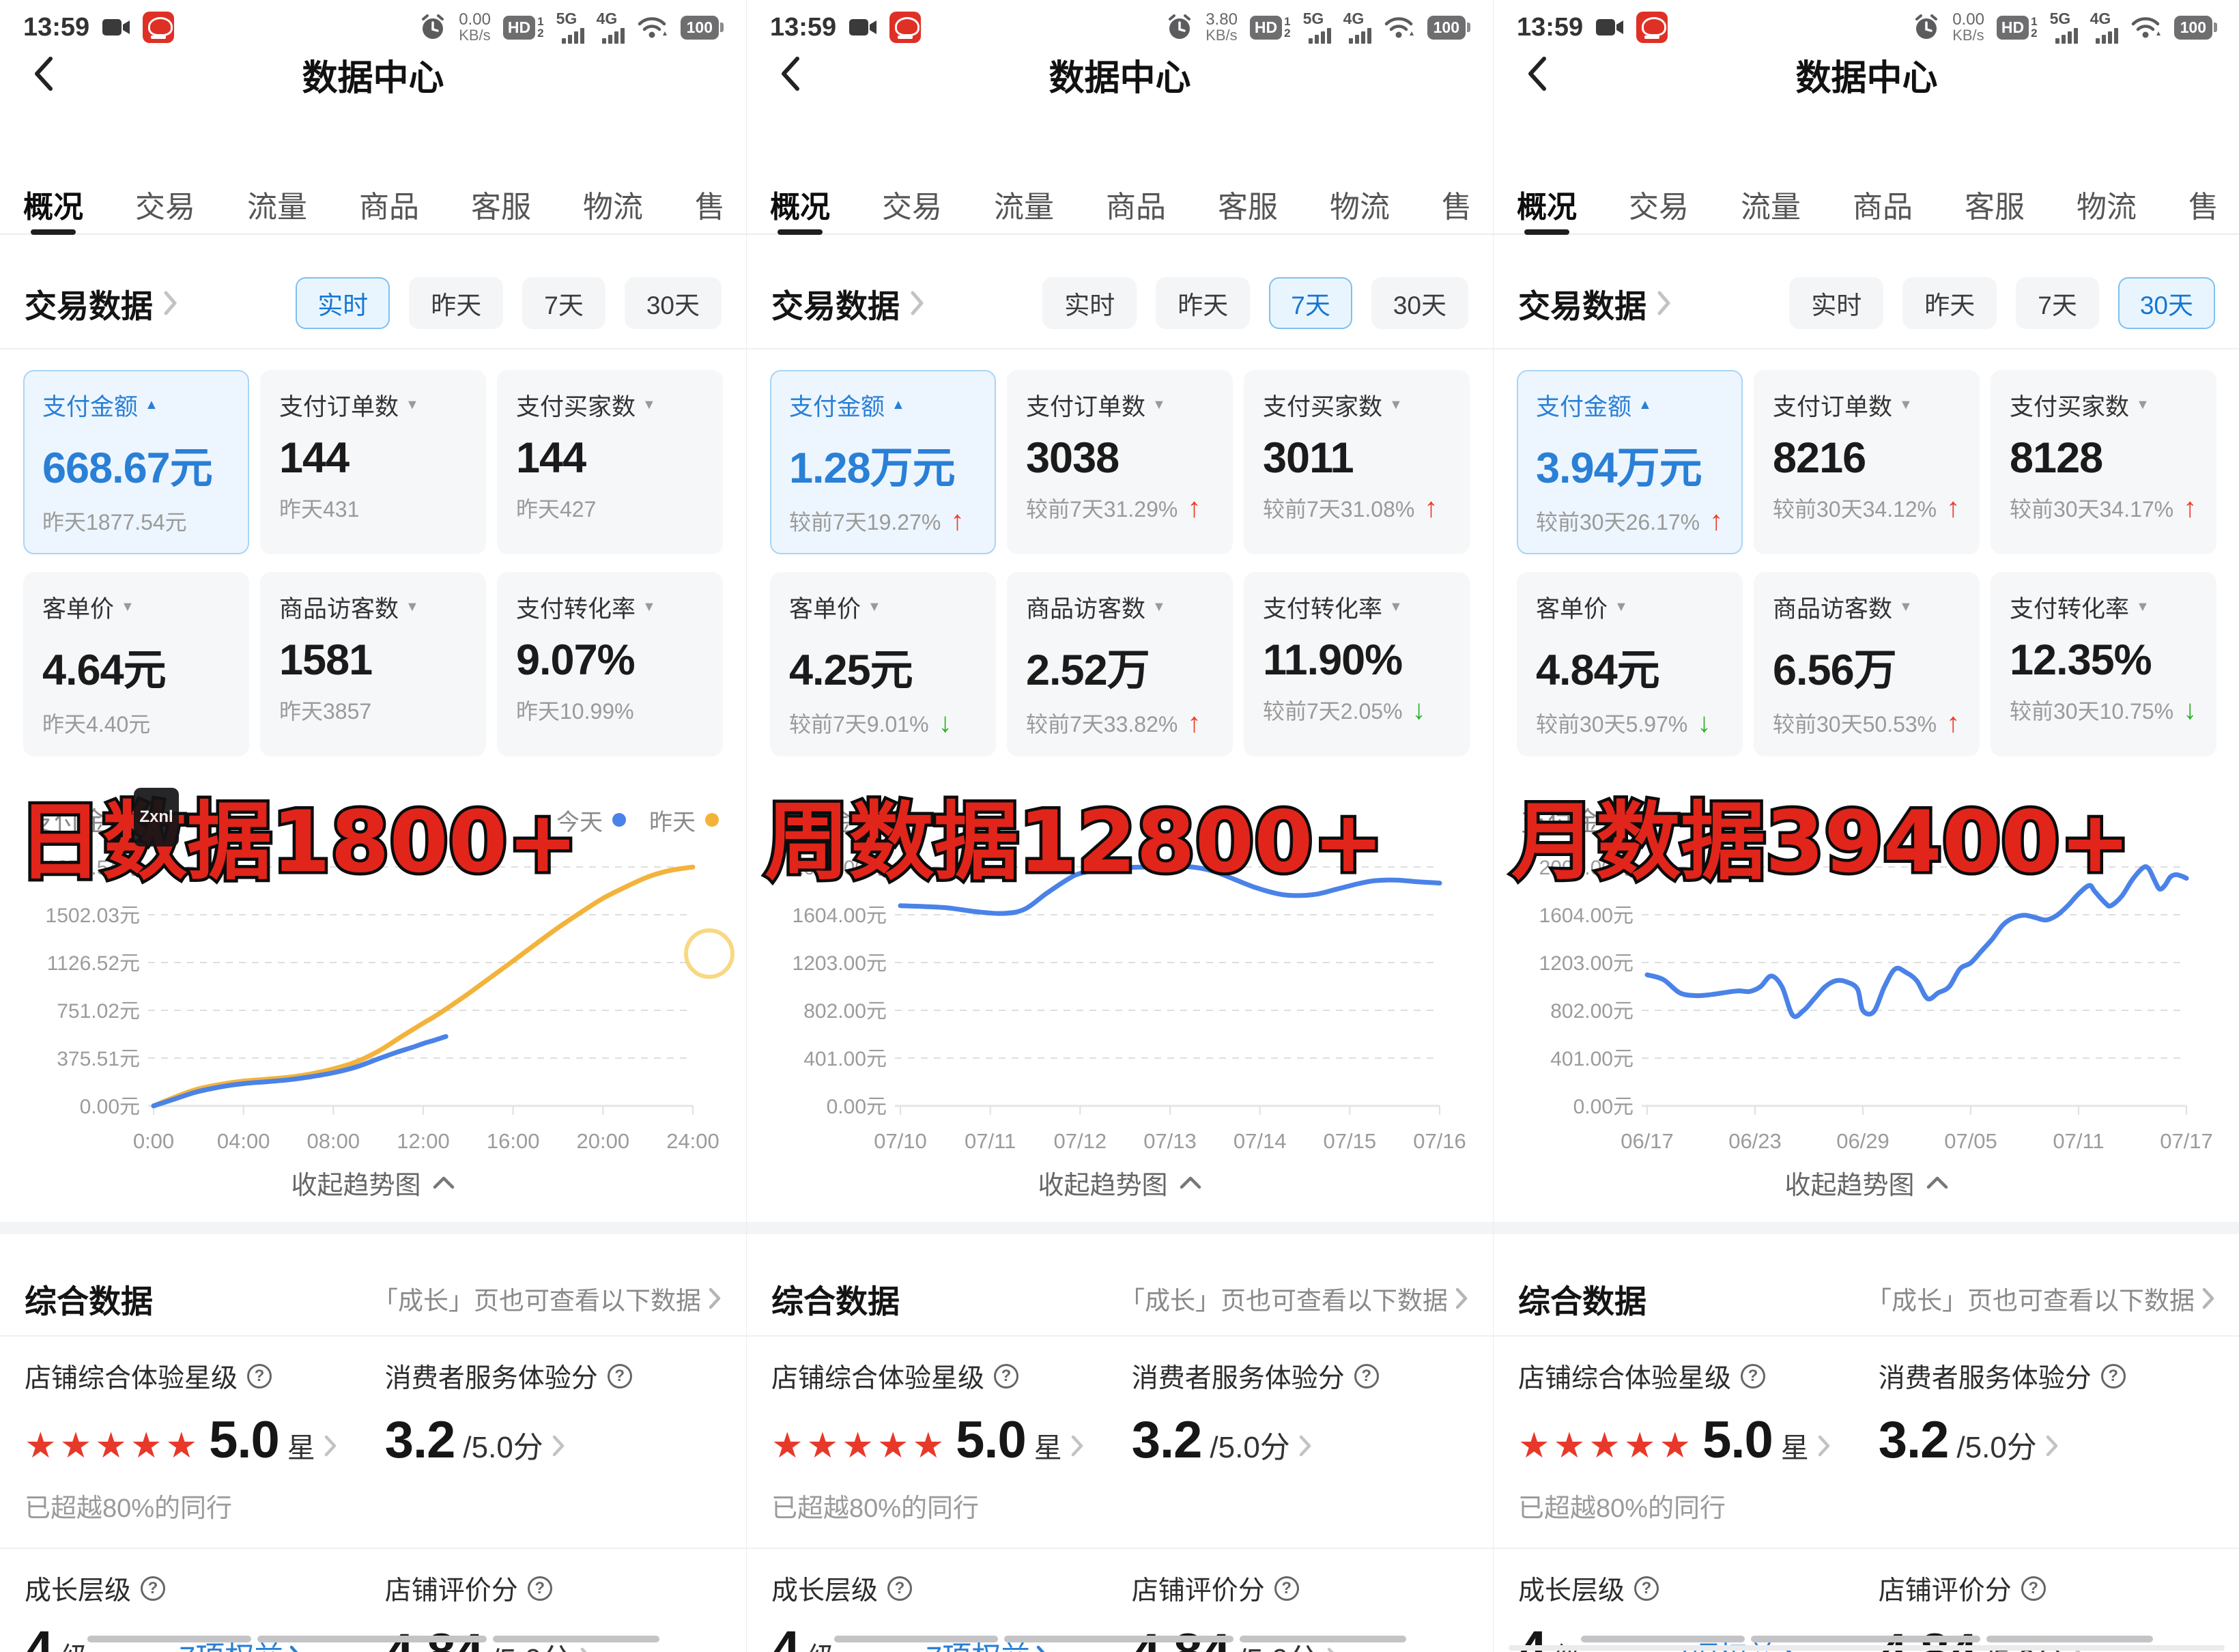  What do you see at coordinates (2103, 664) in the screenshot?
I see `metric-card-支付转化率: 支付转化率 ▼ 12.35% 较前30天10.75% ↓` at bounding box center [2103, 664].